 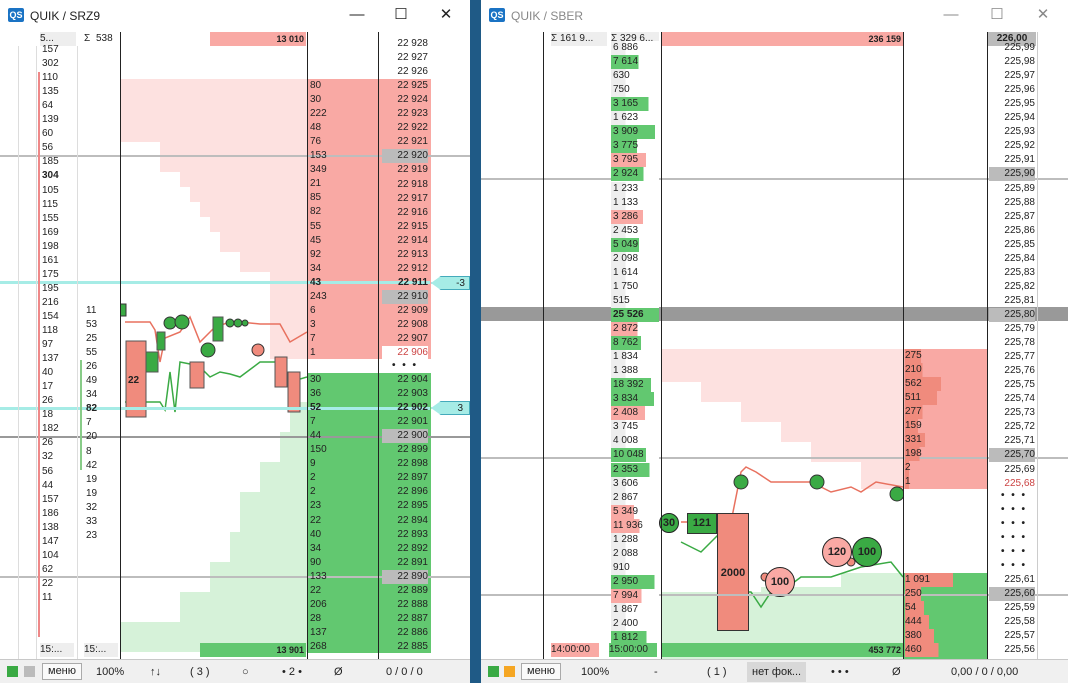 What do you see at coordinates (50, 232) in the screenshot?
I see `volume-cell: 169` at bounding box center [50, 232].